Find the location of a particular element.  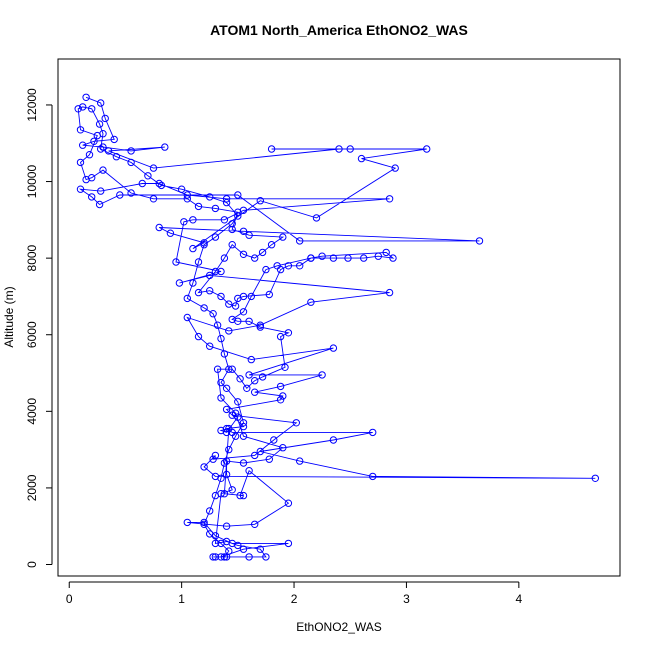

y-axis: 0 2000 4000 6000 8000 10000 12000 is located at coordinates (39, 328).